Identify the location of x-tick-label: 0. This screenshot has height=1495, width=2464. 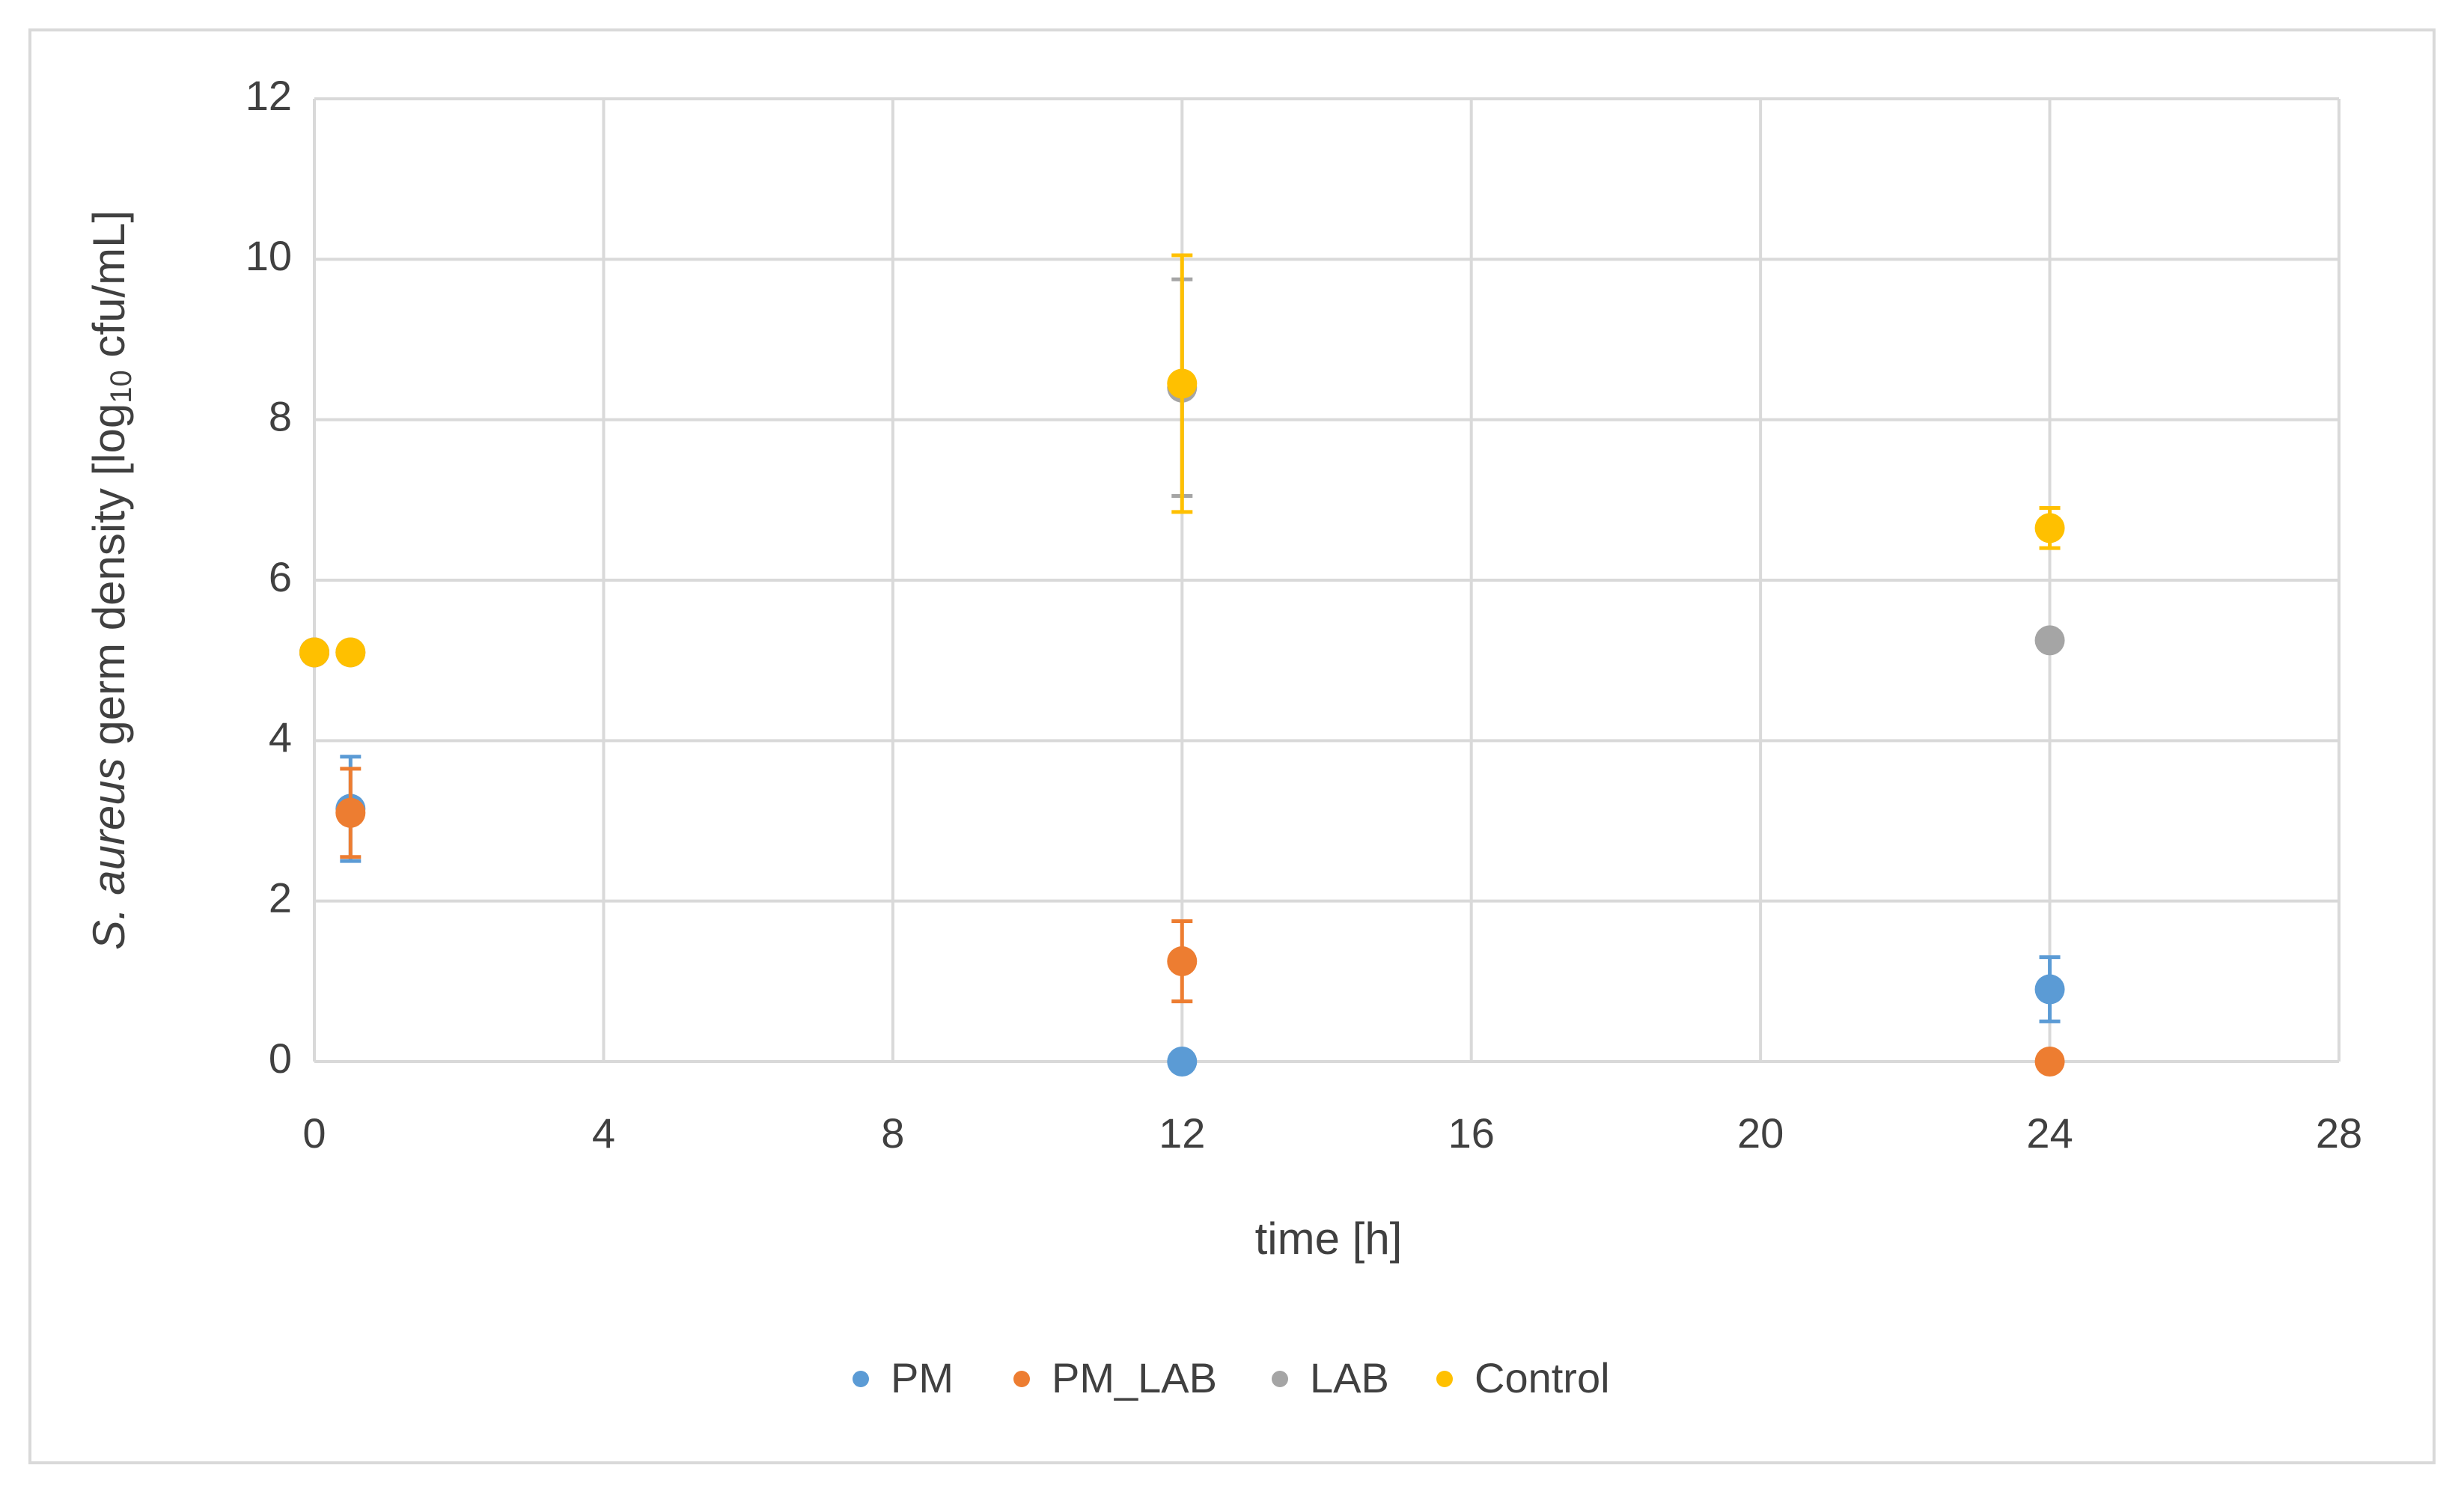
(314, 1133).